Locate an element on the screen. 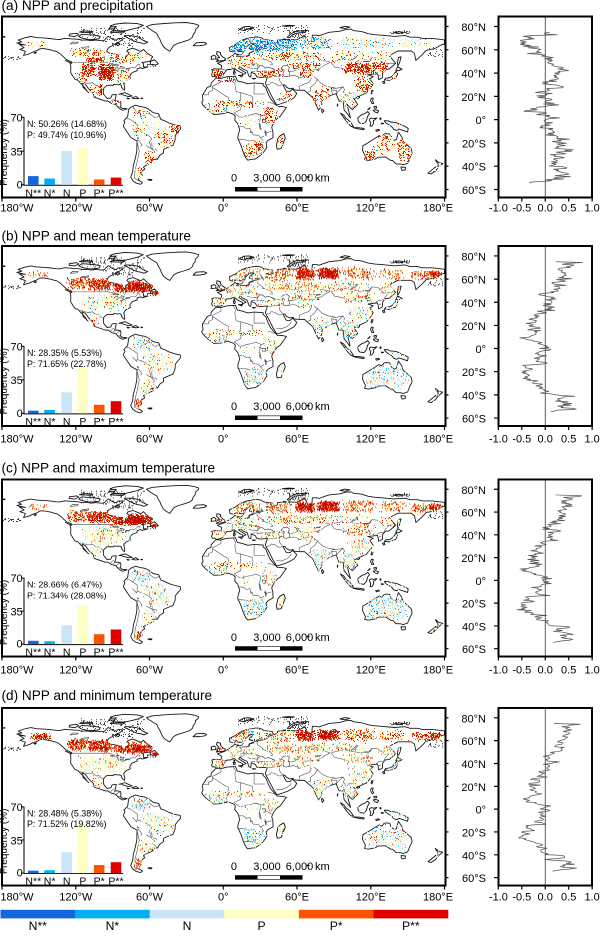 This screenshot has height=937, width=600. svg-text: N: 28.48% (5.38%) is located at coordinates (64, 813).